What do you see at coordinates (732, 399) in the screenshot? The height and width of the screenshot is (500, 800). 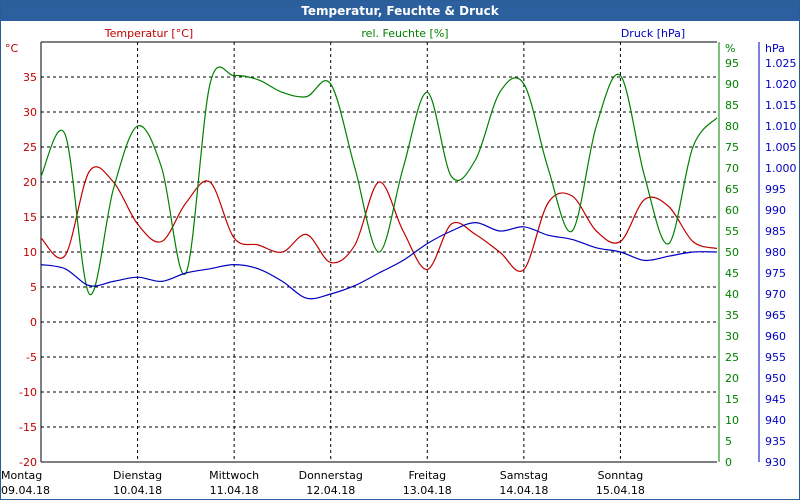 I see `humidity-tick-label: 15` at bounding box center [732, 399].